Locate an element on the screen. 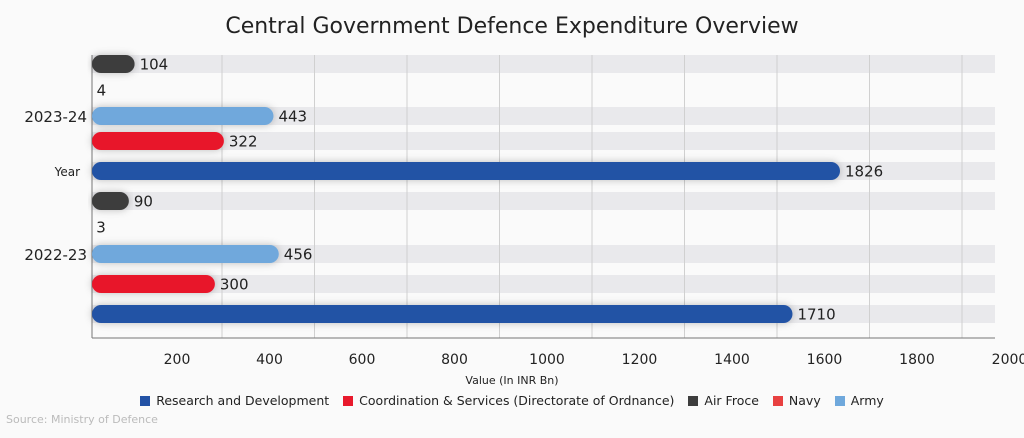 The image size is (1024, 438). source-note: Source: Ministry of Defence is located at coordinates (82, 419).